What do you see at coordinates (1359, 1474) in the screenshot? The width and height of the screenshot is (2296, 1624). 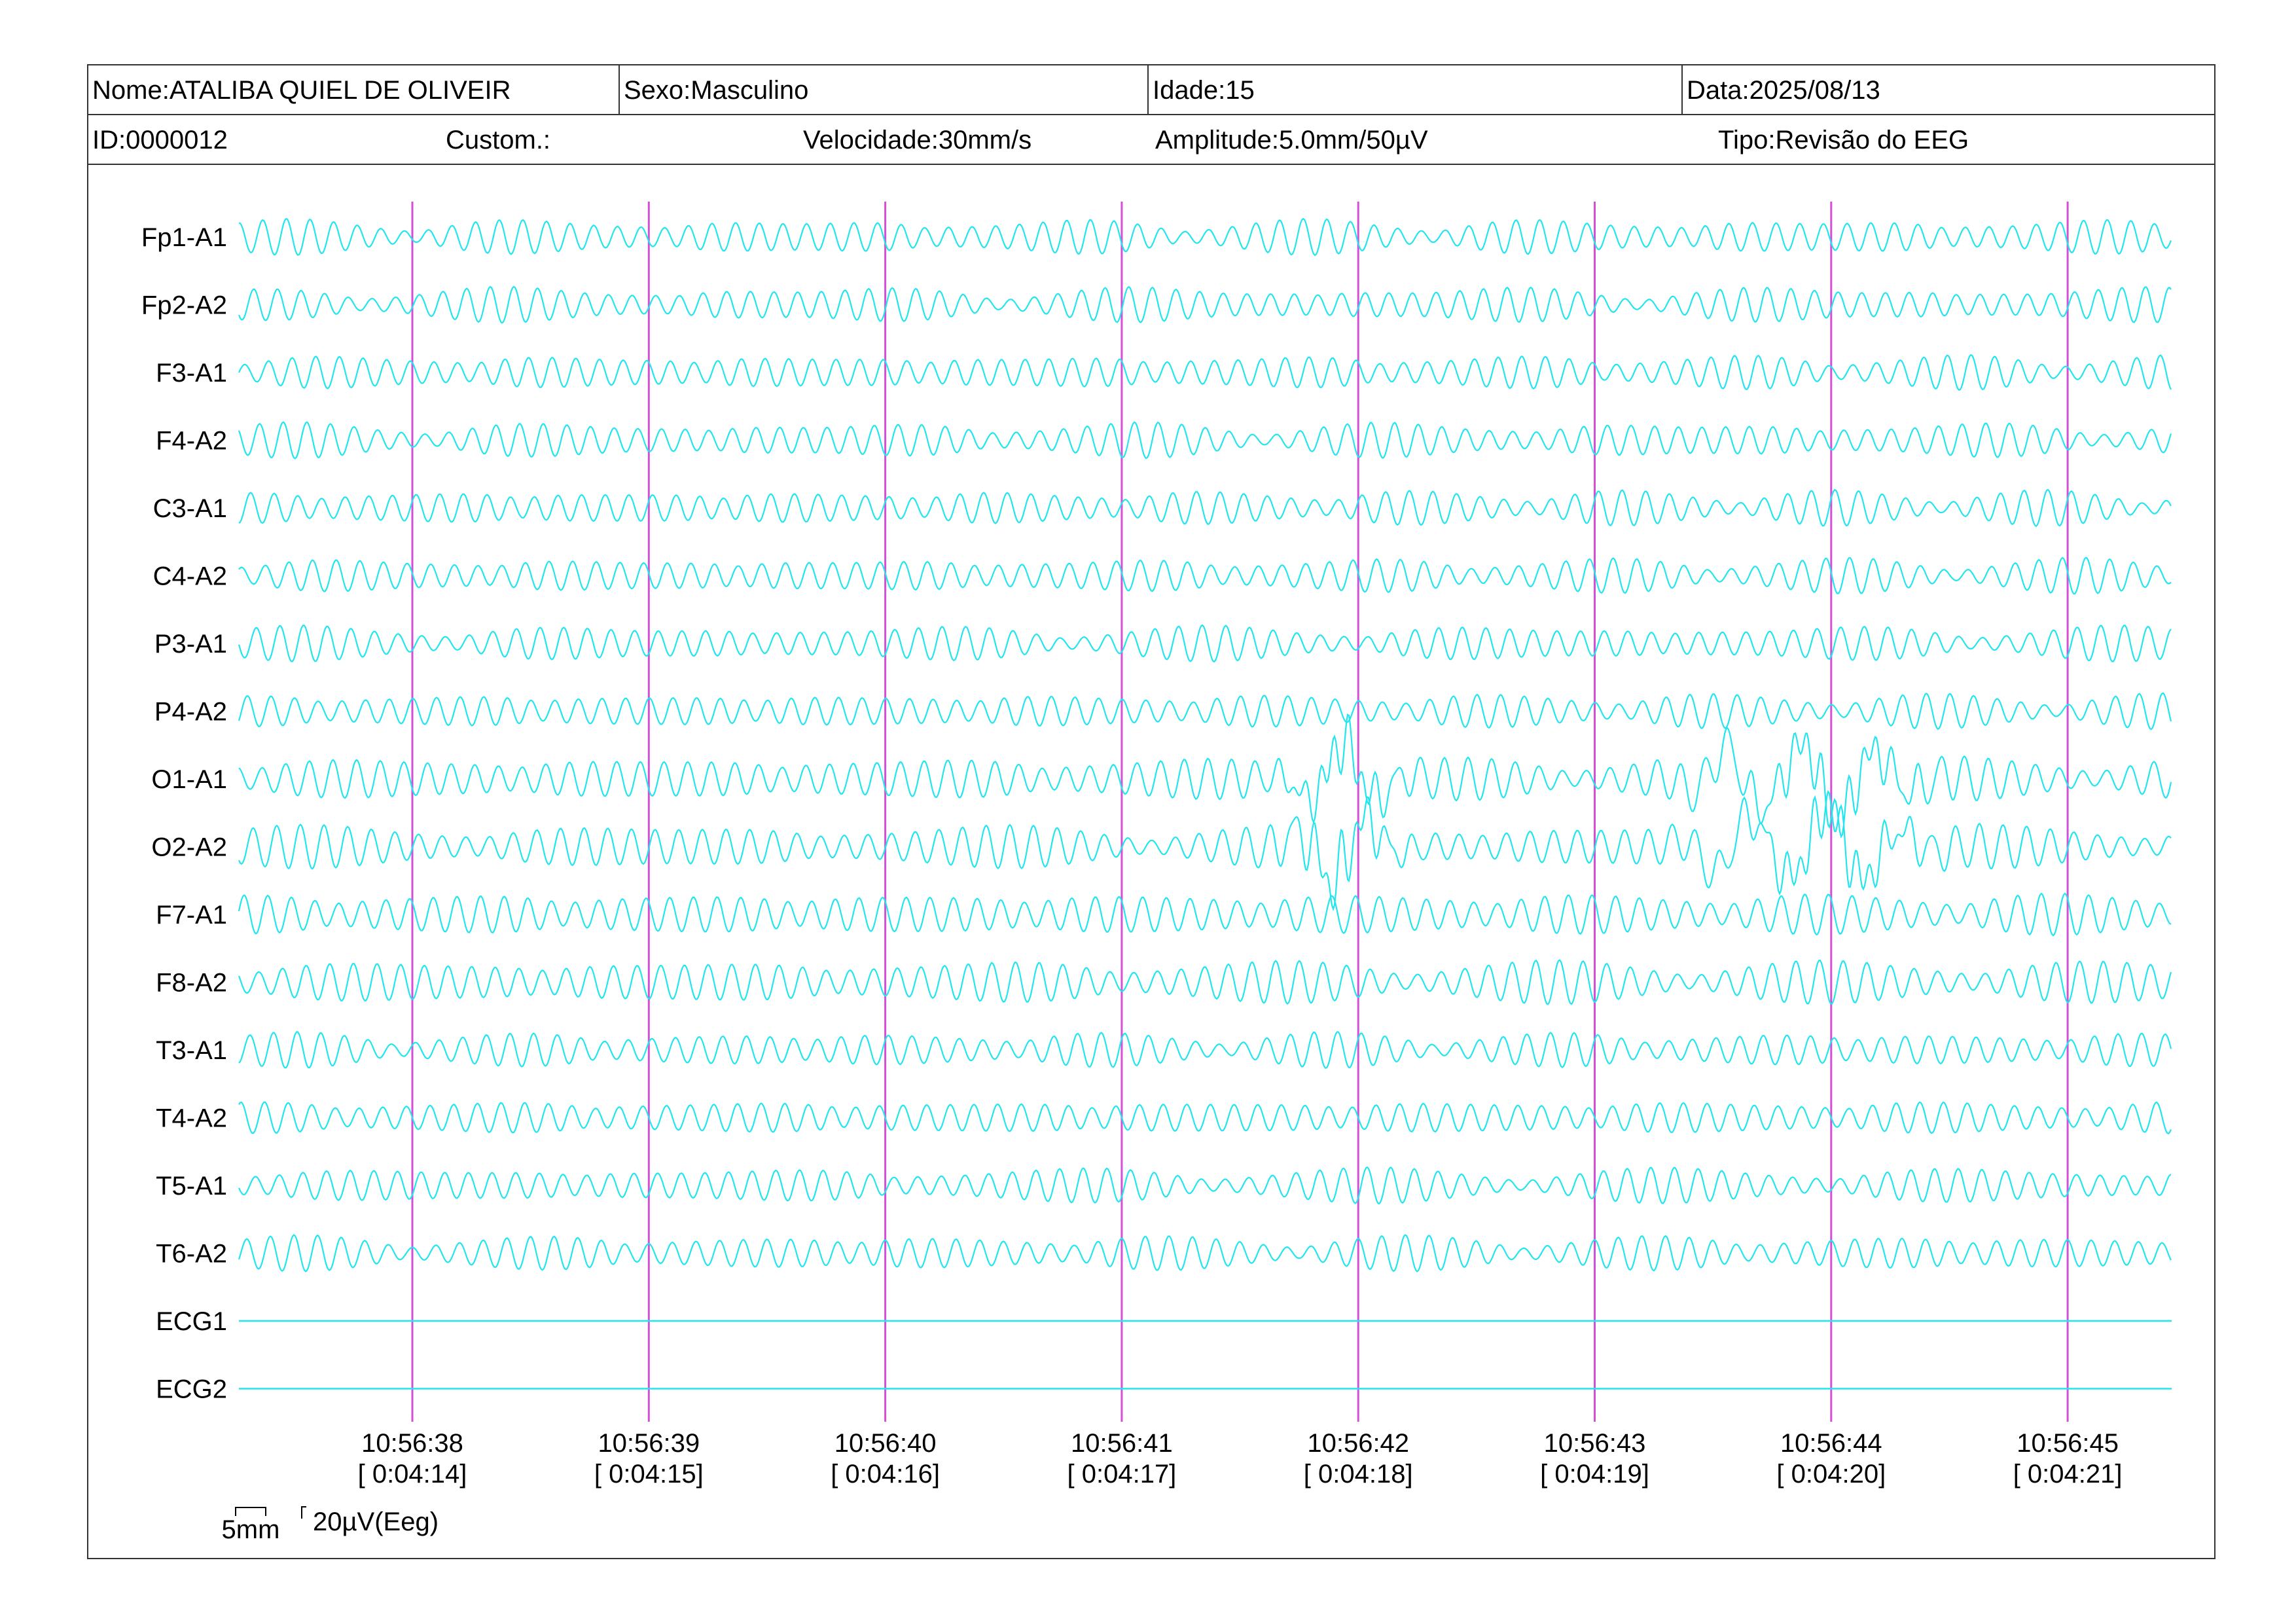 I see `time-label-elapsed: [ 0:04:18]` at bounding box center [1359, 1474].